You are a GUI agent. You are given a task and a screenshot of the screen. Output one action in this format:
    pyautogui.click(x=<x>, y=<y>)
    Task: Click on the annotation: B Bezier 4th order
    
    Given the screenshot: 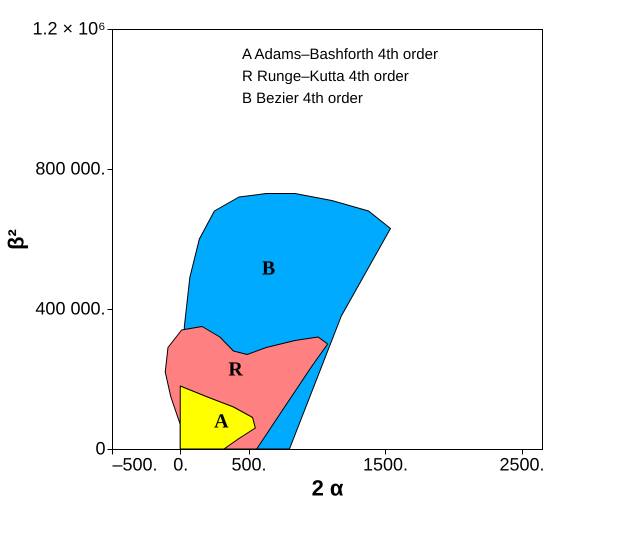 What is the action you would take?
    pyautogui.click(x=302, y=98)
    